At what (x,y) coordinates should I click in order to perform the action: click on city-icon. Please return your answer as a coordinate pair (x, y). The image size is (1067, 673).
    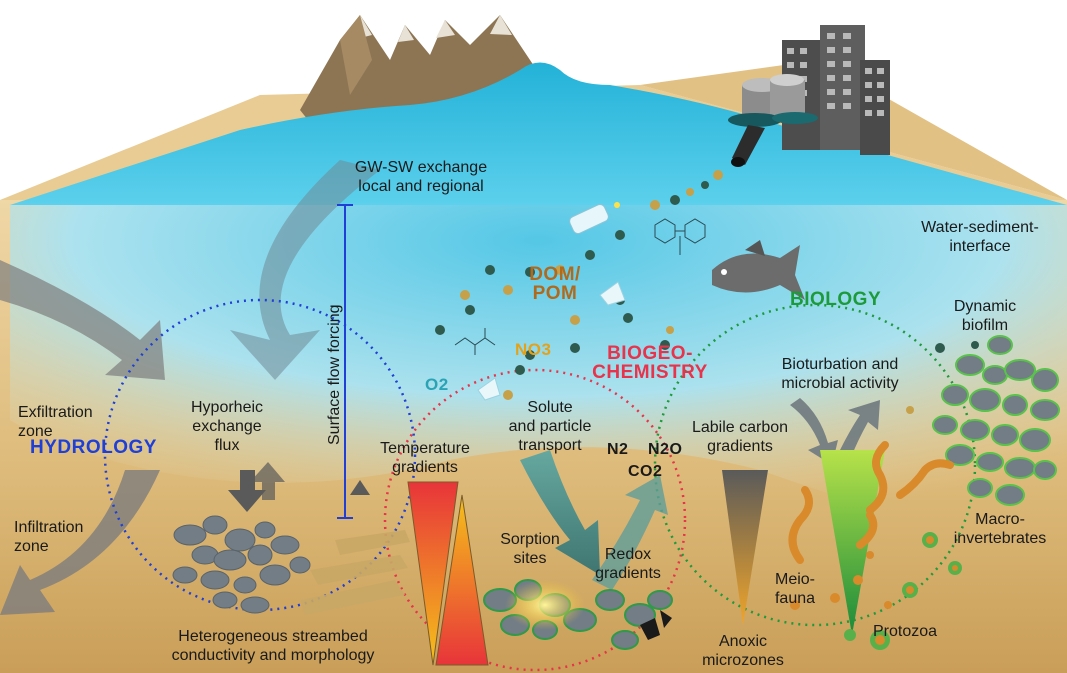
    Looking at the image, I should click on (836, 90).